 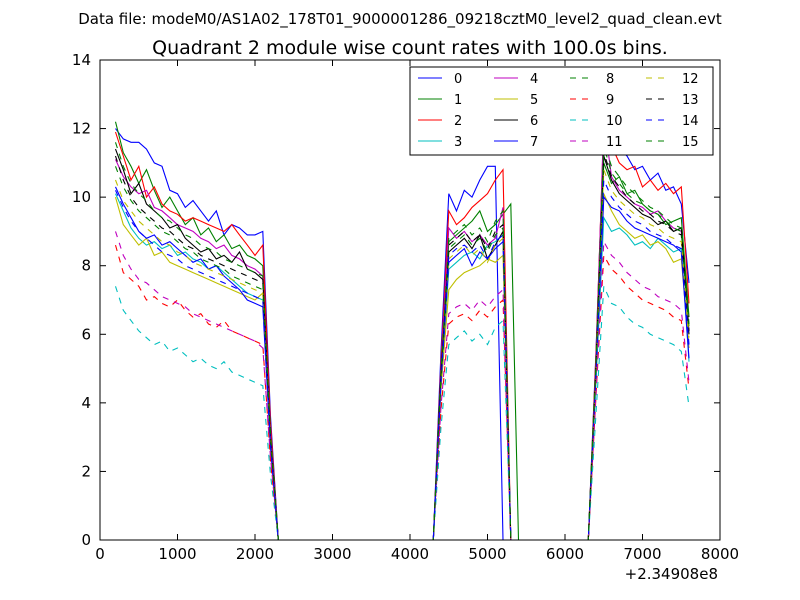 I want to click on legend-label-13: 13, so click(x=690, y=100).